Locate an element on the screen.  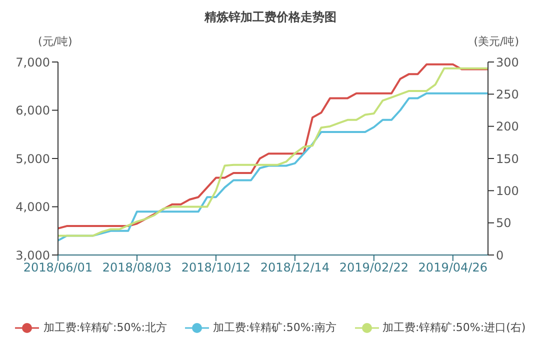
y2-tick-label: 0 is located at coordinates (500, 255).